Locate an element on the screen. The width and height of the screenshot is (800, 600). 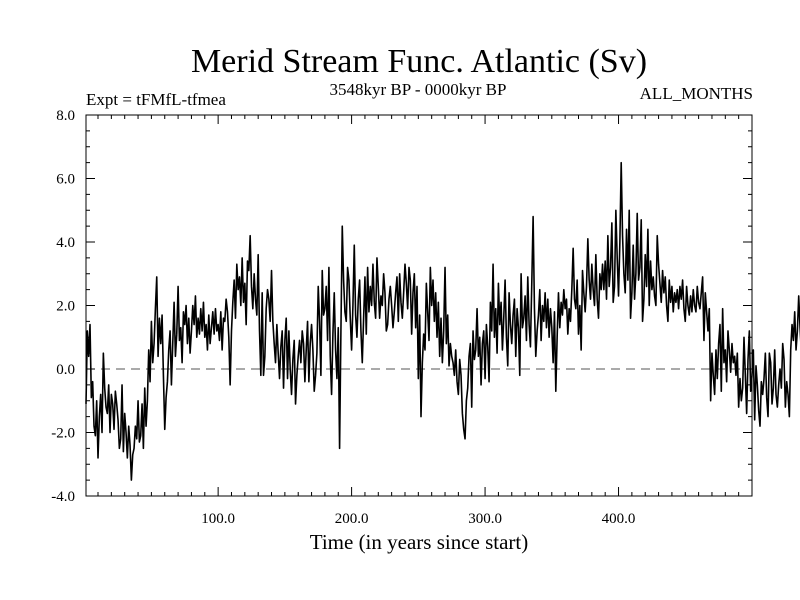
y-tick-label: 0.0 is located at coordinates (65, 370).